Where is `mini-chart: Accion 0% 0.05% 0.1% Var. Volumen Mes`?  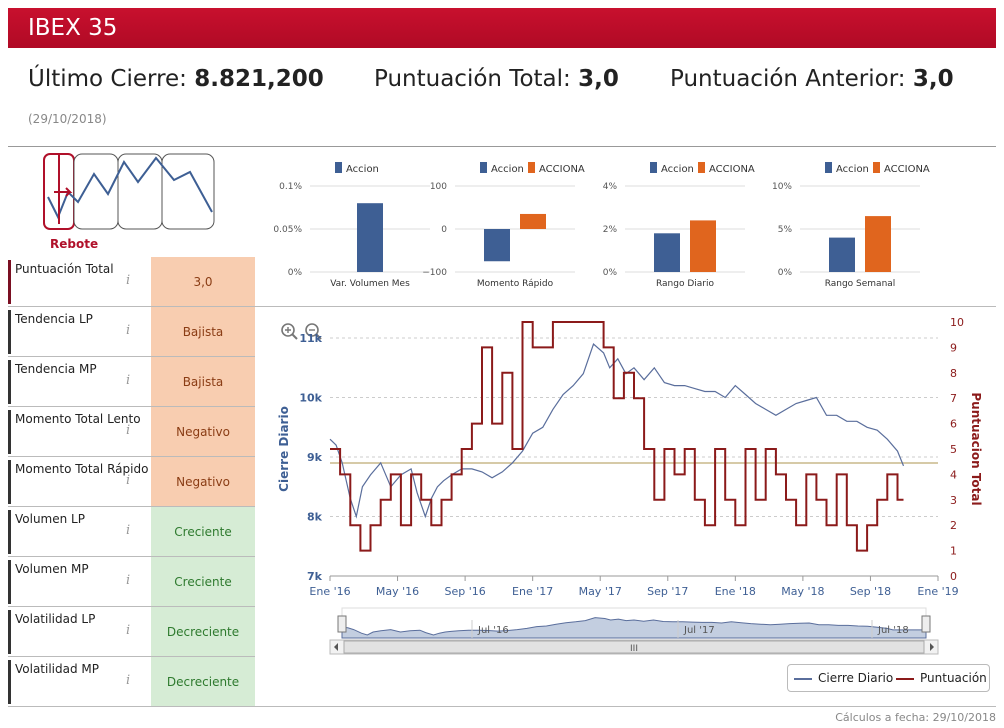
mini-chart: Accion 0% 0.05% 0.1% Var. Volumen Mes is located at coordinates (351, 225).